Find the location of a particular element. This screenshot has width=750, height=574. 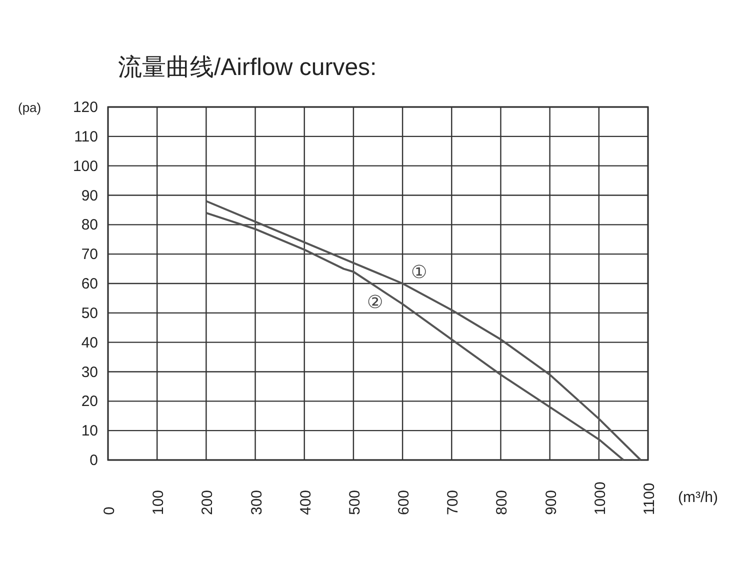

x-tick-label: 700 is located at coordinates (453, 502).